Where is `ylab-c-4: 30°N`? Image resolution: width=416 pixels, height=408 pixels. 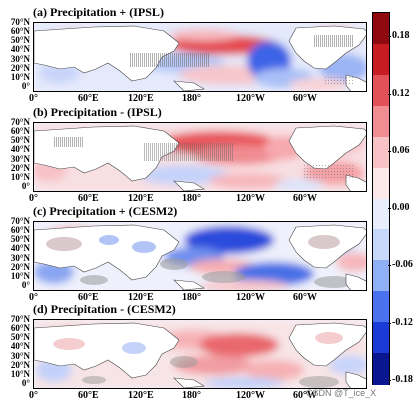
ylab-c-4: 30°N is located at coordinates (20, 258).